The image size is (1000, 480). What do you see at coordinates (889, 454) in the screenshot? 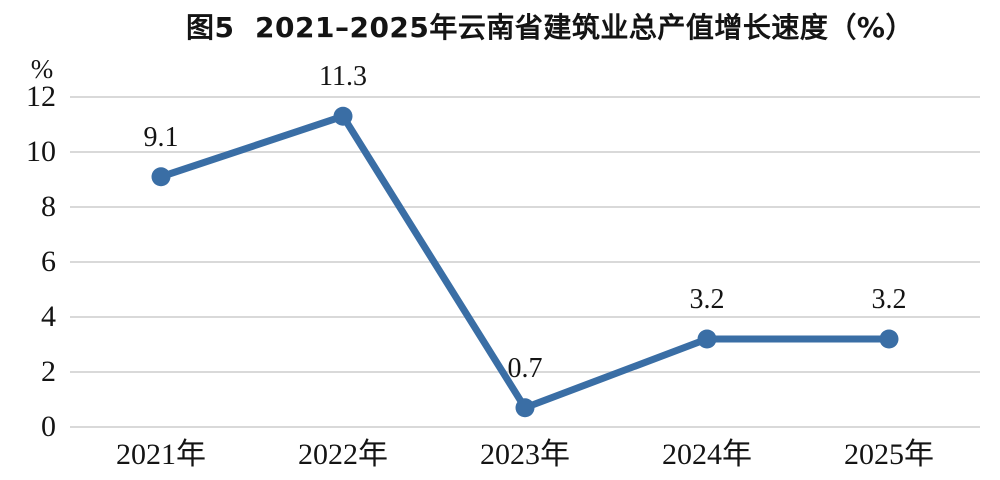
I see `x-axis-label: 2025年` at bounding box center [889, 454].